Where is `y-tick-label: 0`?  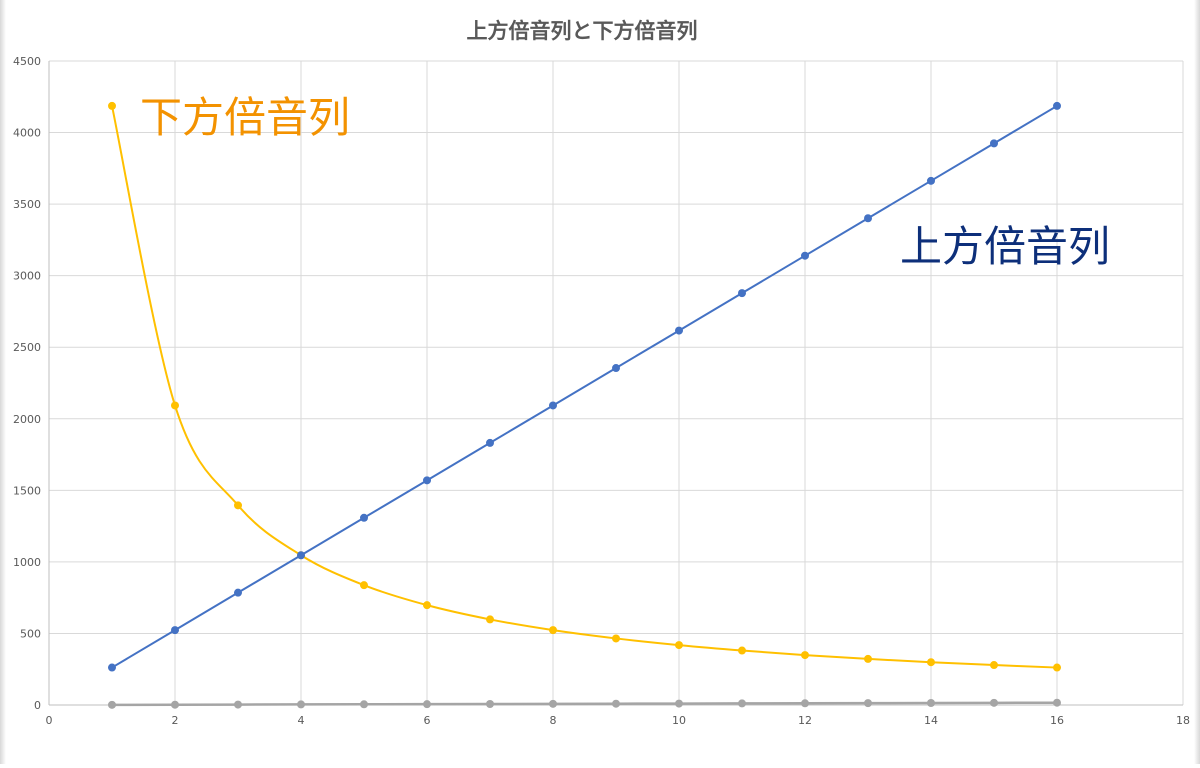 y-tick-label: 0 is located at coordinates (37, 705).